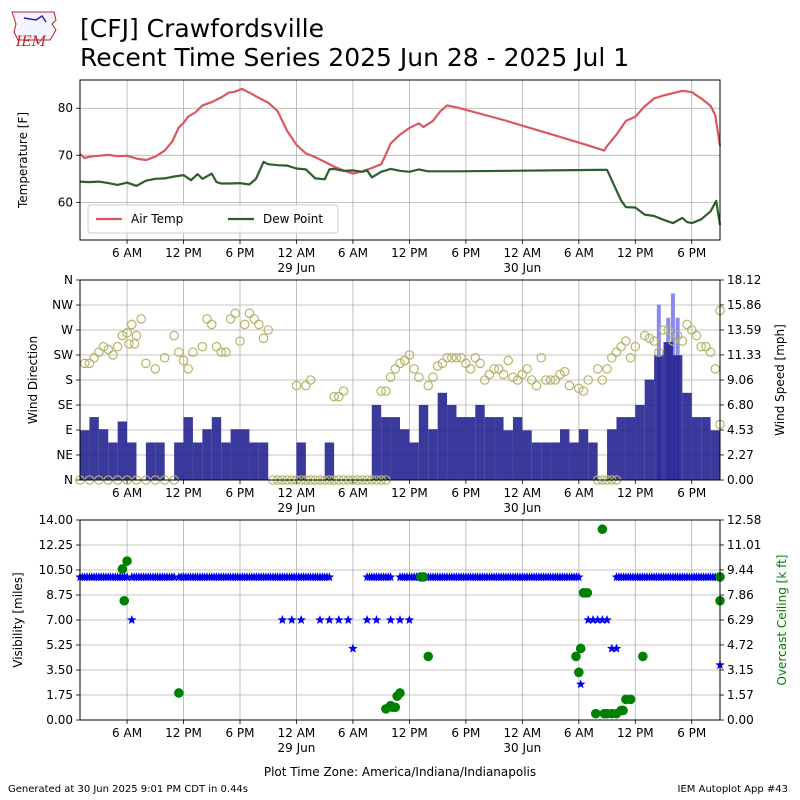  What do you see at coordinates (780, 380) in the screenshot?
I see `y2-axis-label: Wind Speed [mph]` at bounding box center [780, 380].